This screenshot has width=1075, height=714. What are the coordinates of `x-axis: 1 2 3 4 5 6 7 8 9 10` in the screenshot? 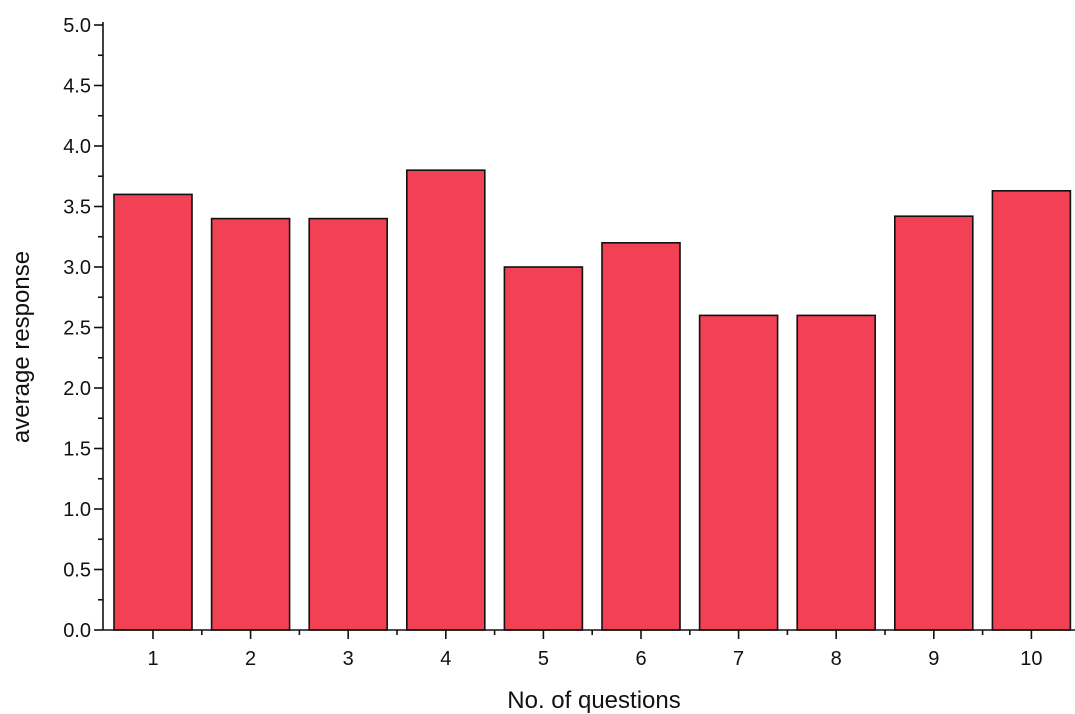 It's located at (589, 649).